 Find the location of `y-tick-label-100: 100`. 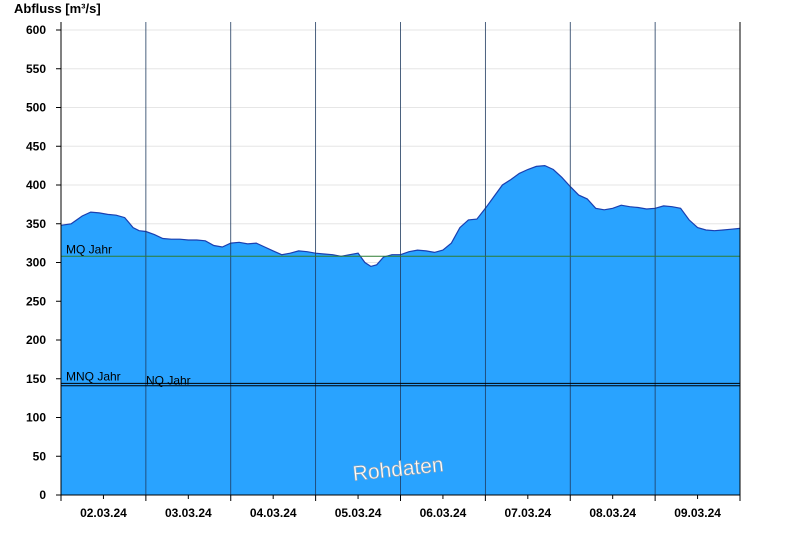

y-tick-label-100: 100 is located at coordinates (36, 418).